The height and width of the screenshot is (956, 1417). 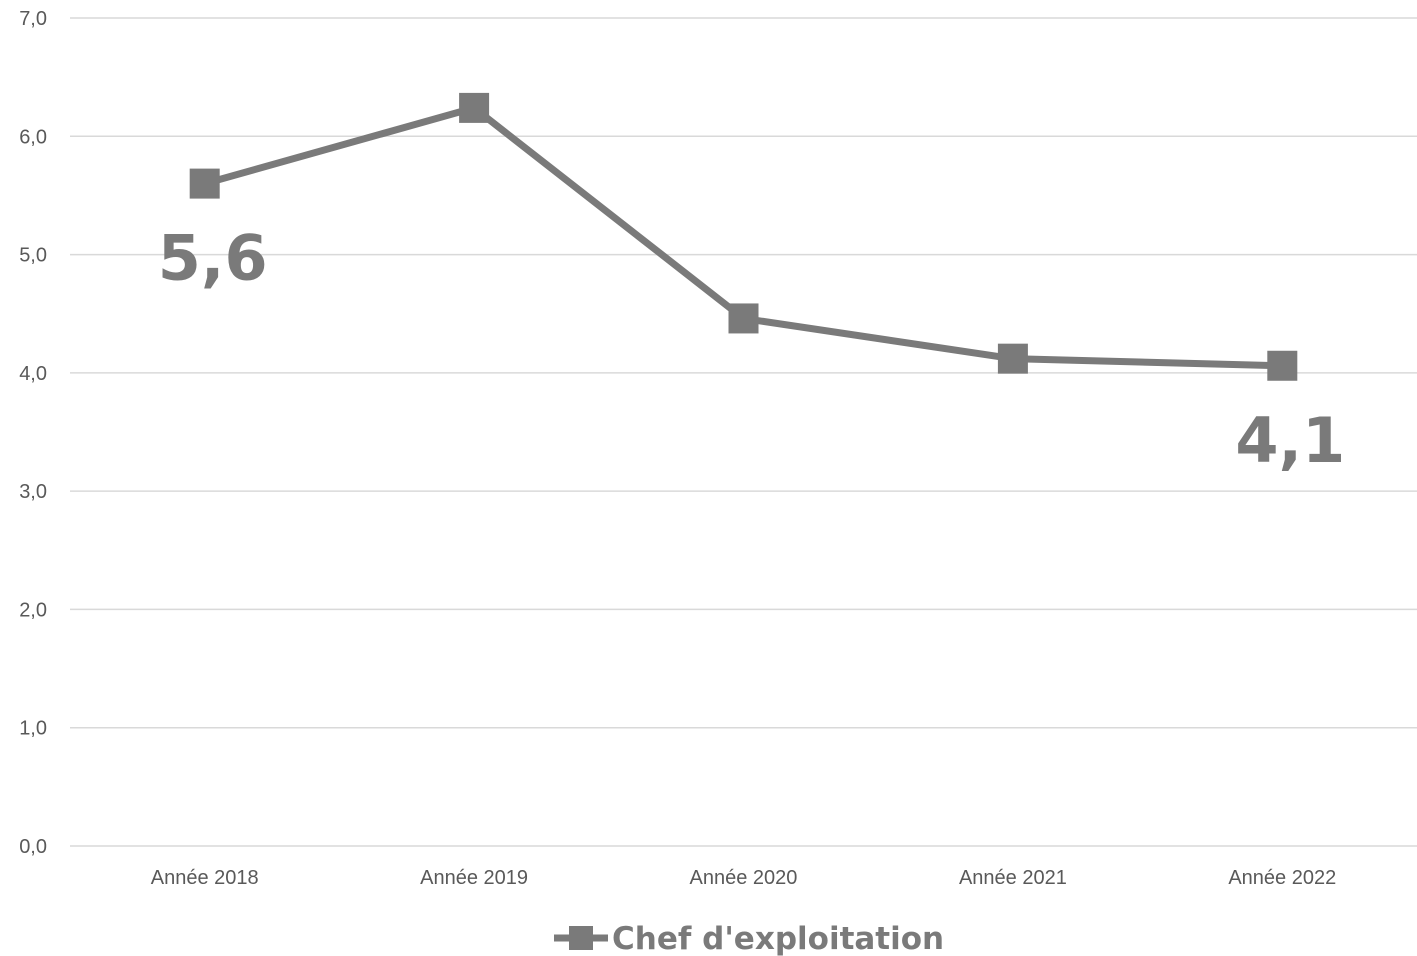 I want to click on x-tick-label: Année 2021, so click(x=1013, y=878).